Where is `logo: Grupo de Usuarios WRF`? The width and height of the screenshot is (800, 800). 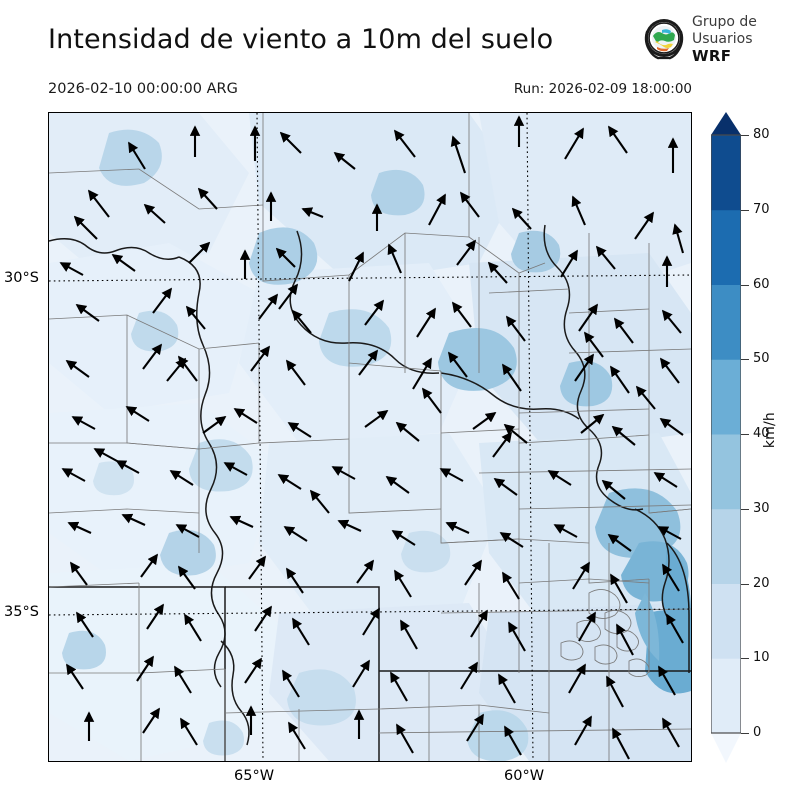
logo: Grupo de Usuarios WRF is located at coordinates (716, 43).